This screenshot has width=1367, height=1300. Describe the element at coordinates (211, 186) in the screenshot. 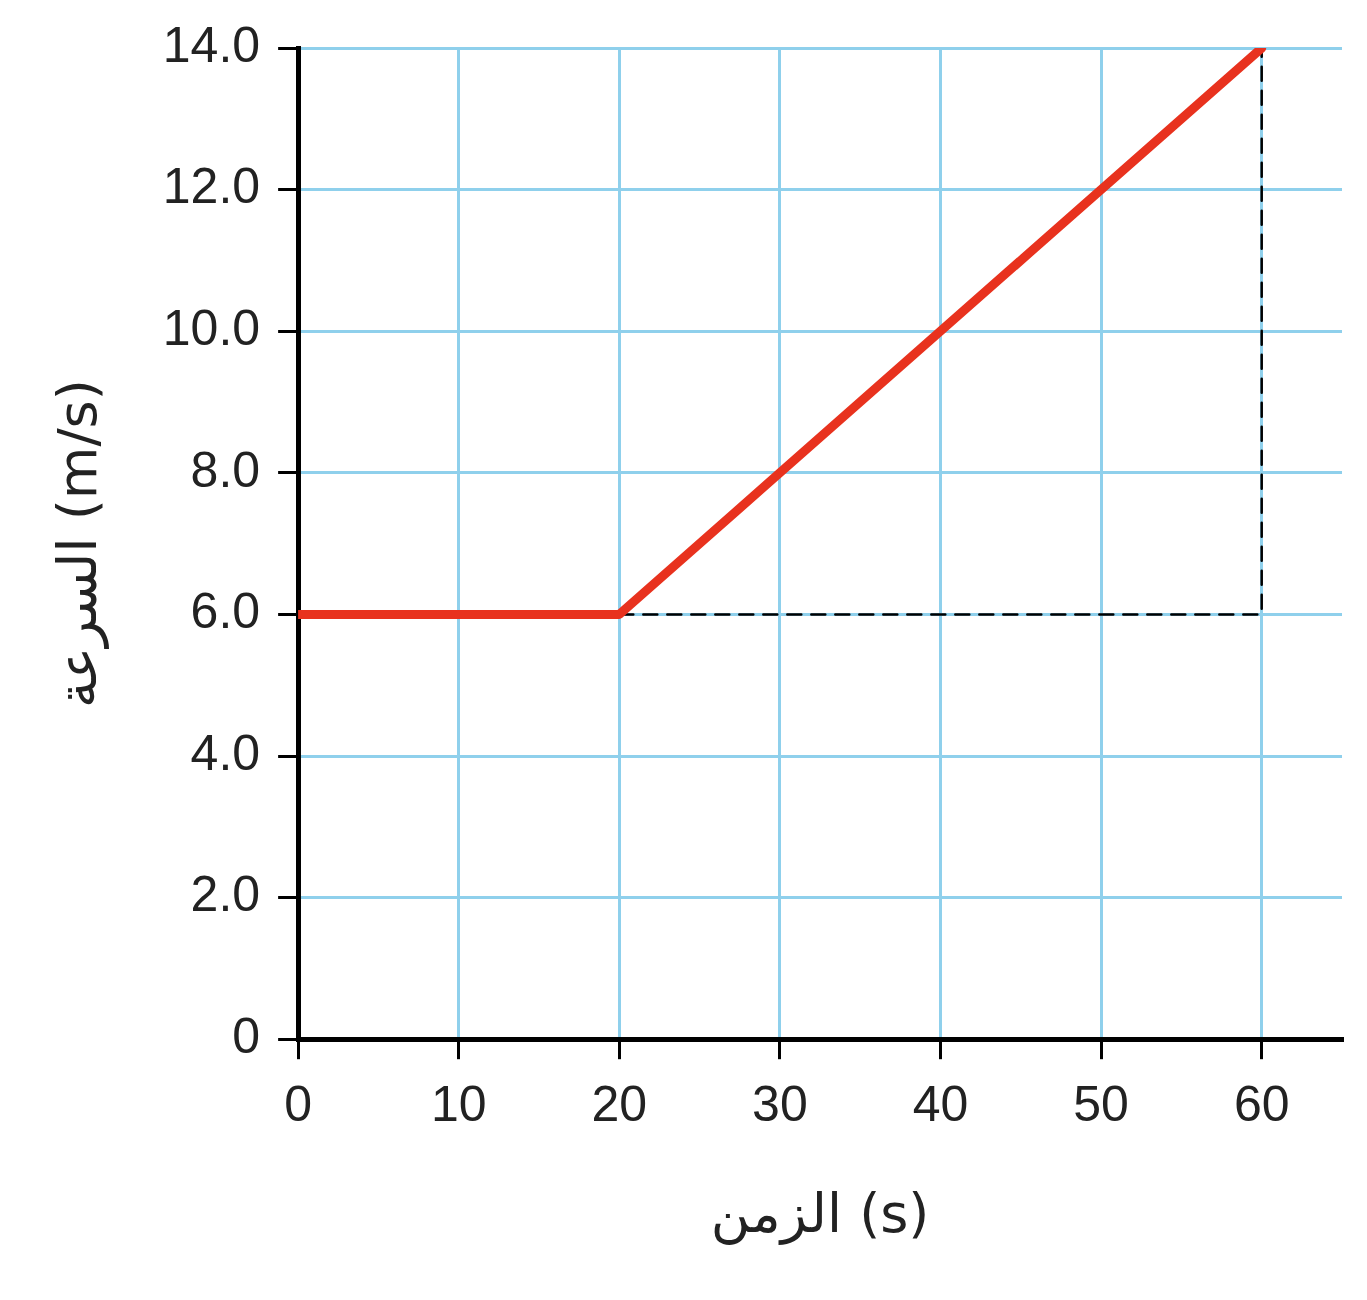

I see `y-tick-label: 12.0` at that location.